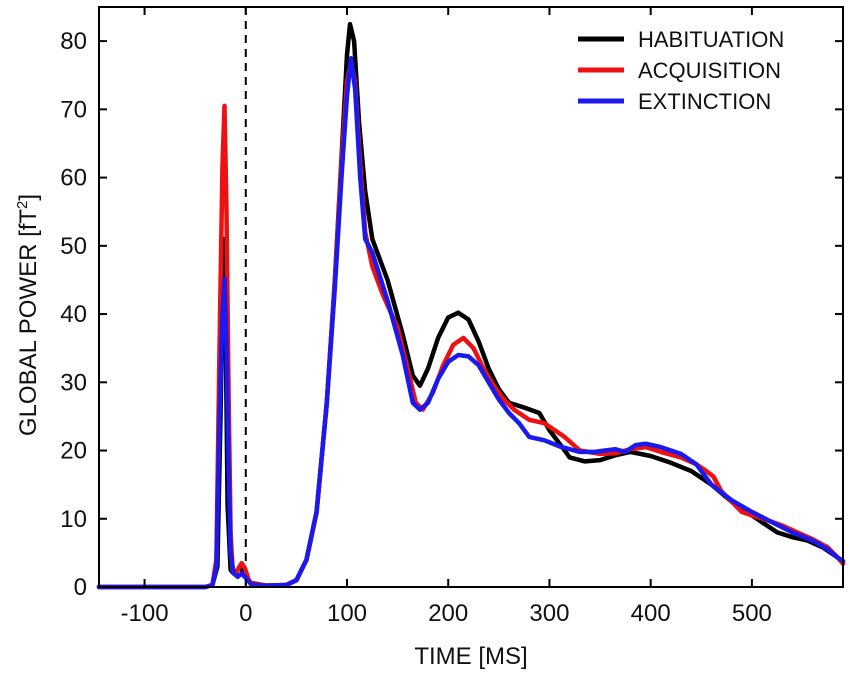  I want to click on x-tick-label: 0, so click(245, 613).